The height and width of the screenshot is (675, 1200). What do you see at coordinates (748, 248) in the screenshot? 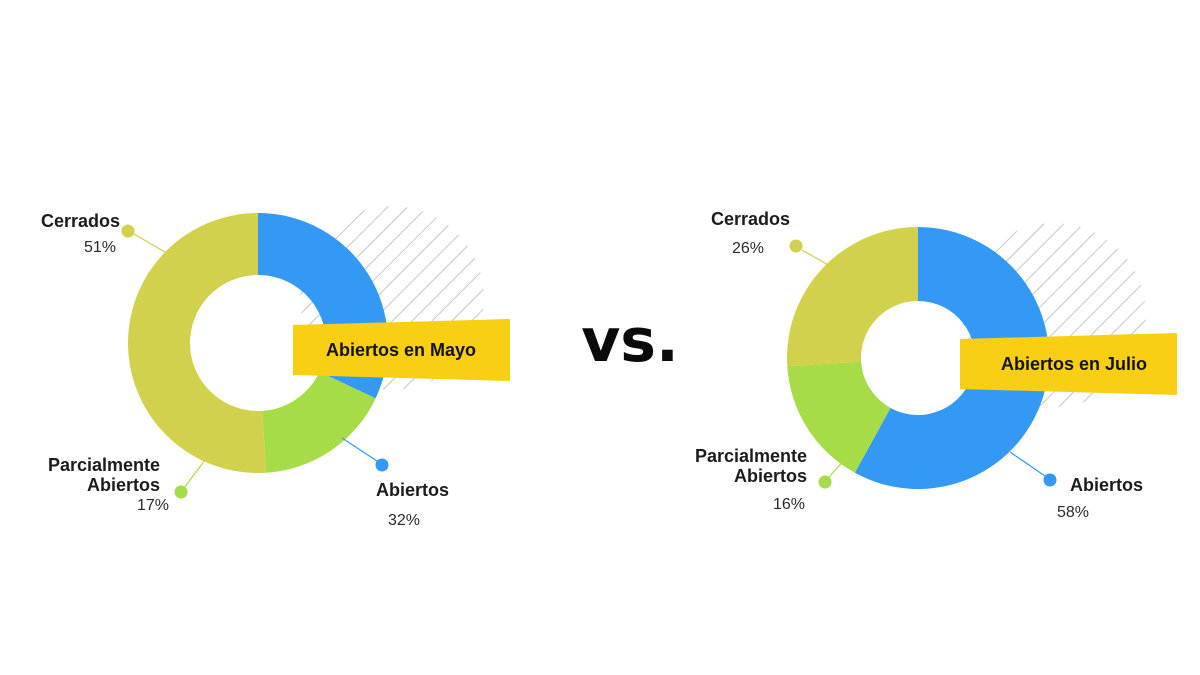
I see `label-pct-cerrados: 26%` at bounding box center [748, 248].